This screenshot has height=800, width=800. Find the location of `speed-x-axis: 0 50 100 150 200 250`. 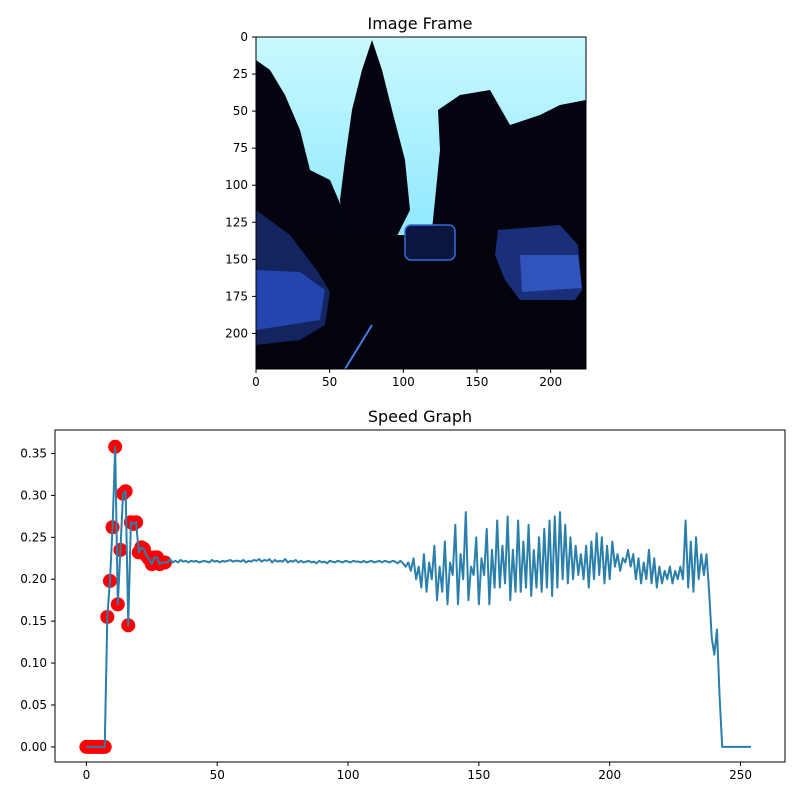

speed-x-axis: 0 50 100 150 200 250 is located at coordinates (417, 772).